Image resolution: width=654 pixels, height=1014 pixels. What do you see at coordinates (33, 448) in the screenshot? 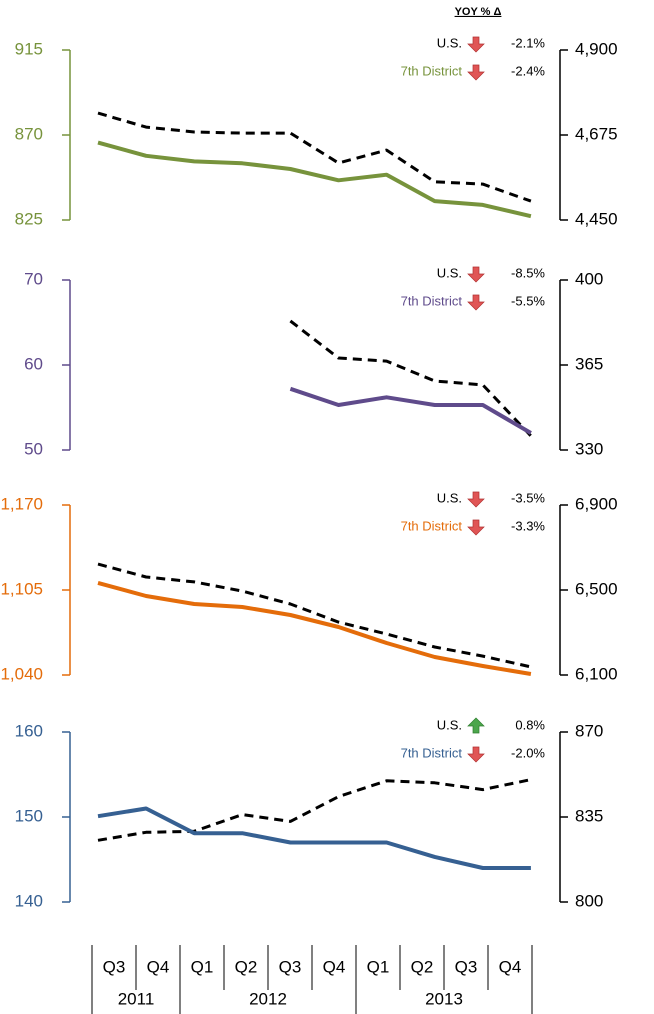
I see `y-tick-label: 50` at bounding box center [33, 448].